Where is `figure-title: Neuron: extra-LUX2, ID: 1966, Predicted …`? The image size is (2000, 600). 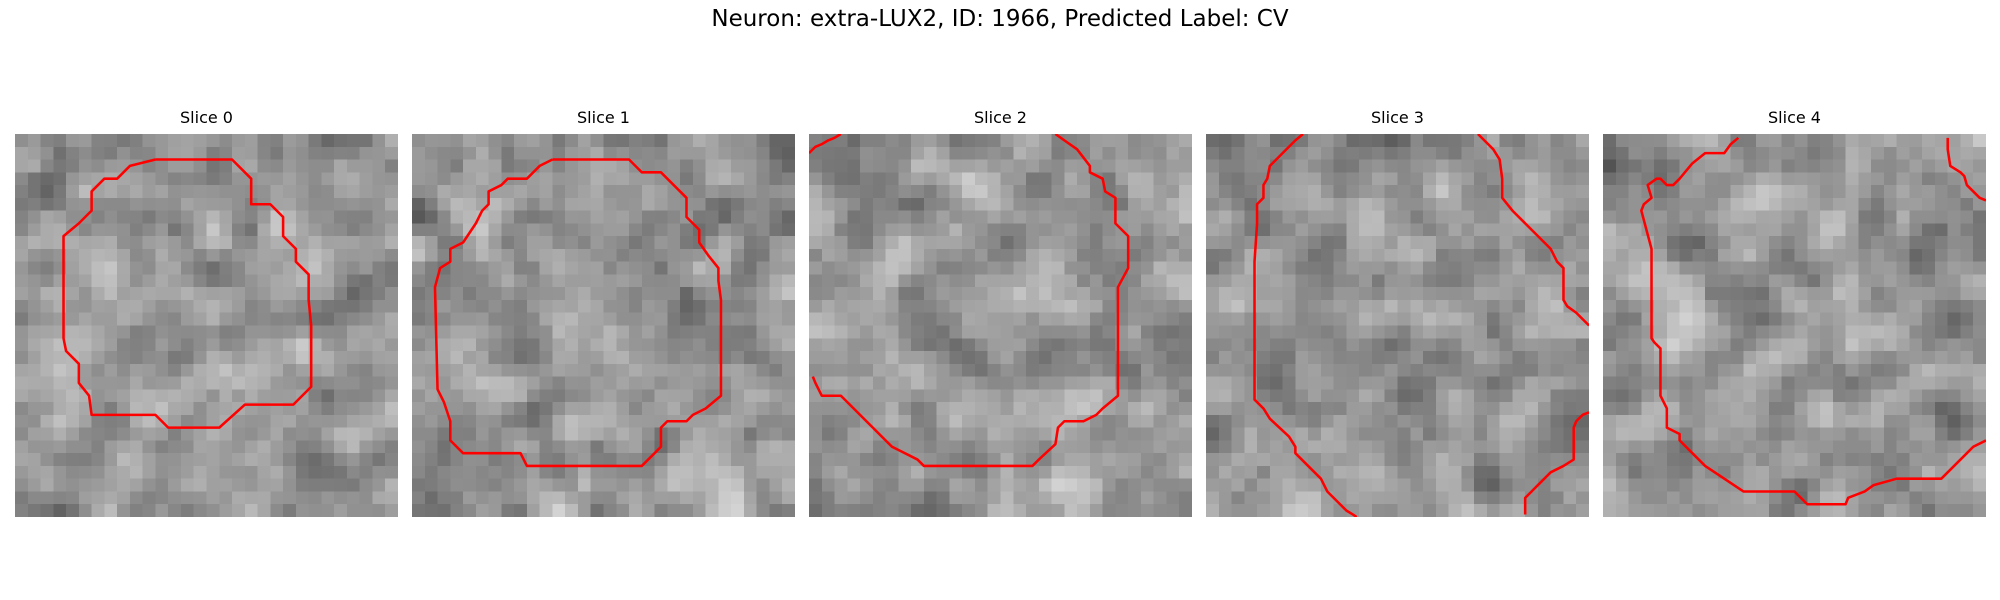
figure-title: Neuron: extra-LUX2, ID: 1966, Predicted … is located at coordinates (1000, 19).